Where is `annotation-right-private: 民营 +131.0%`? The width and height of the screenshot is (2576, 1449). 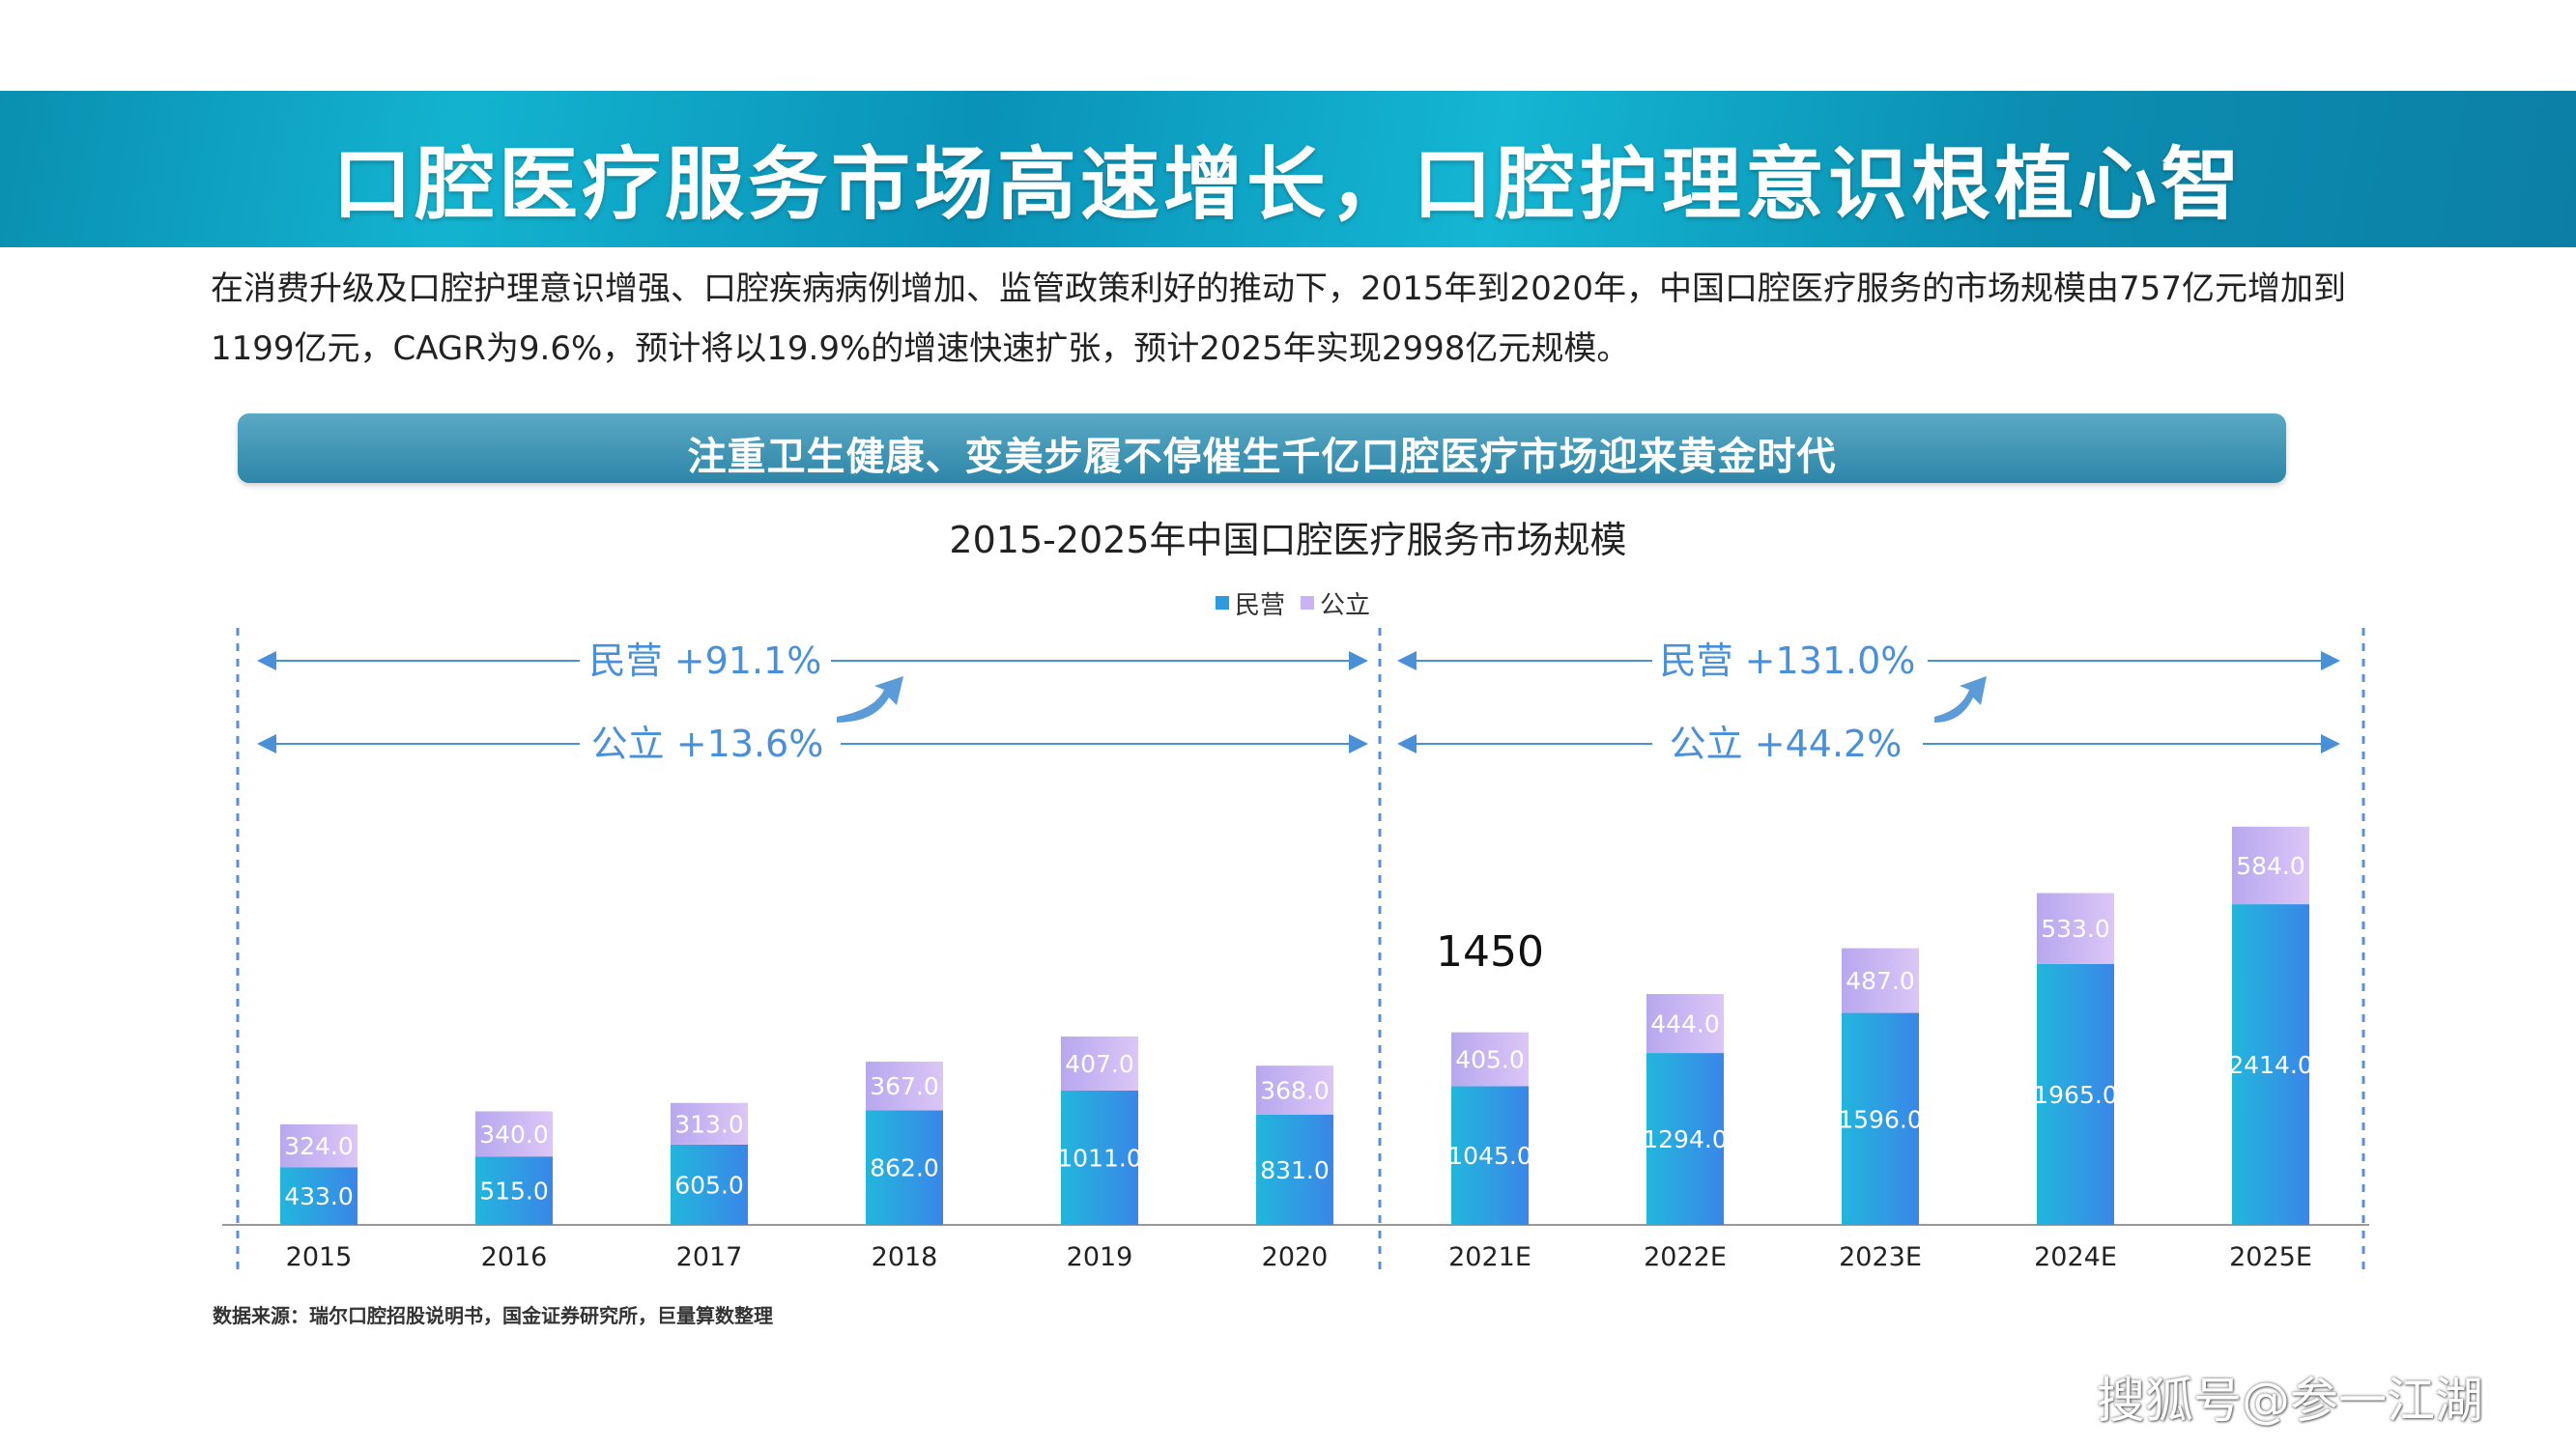 annotation-right-private: 民营 +131.0% is located at coordinates (1788, 660).